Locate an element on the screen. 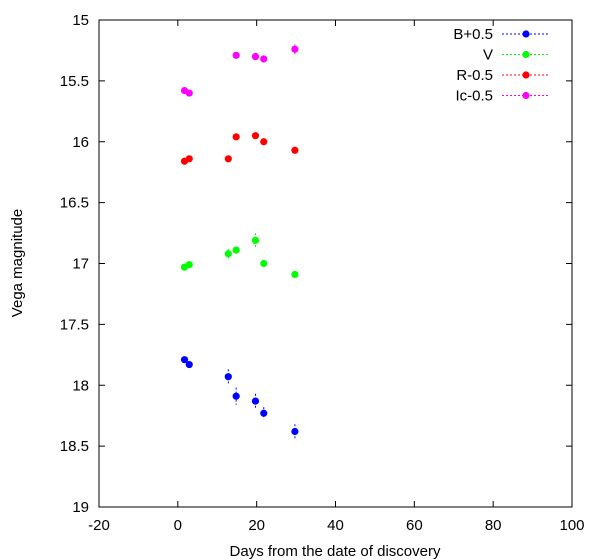  y-axis-label: Vega magnitude is located at coordinates (17, 263).